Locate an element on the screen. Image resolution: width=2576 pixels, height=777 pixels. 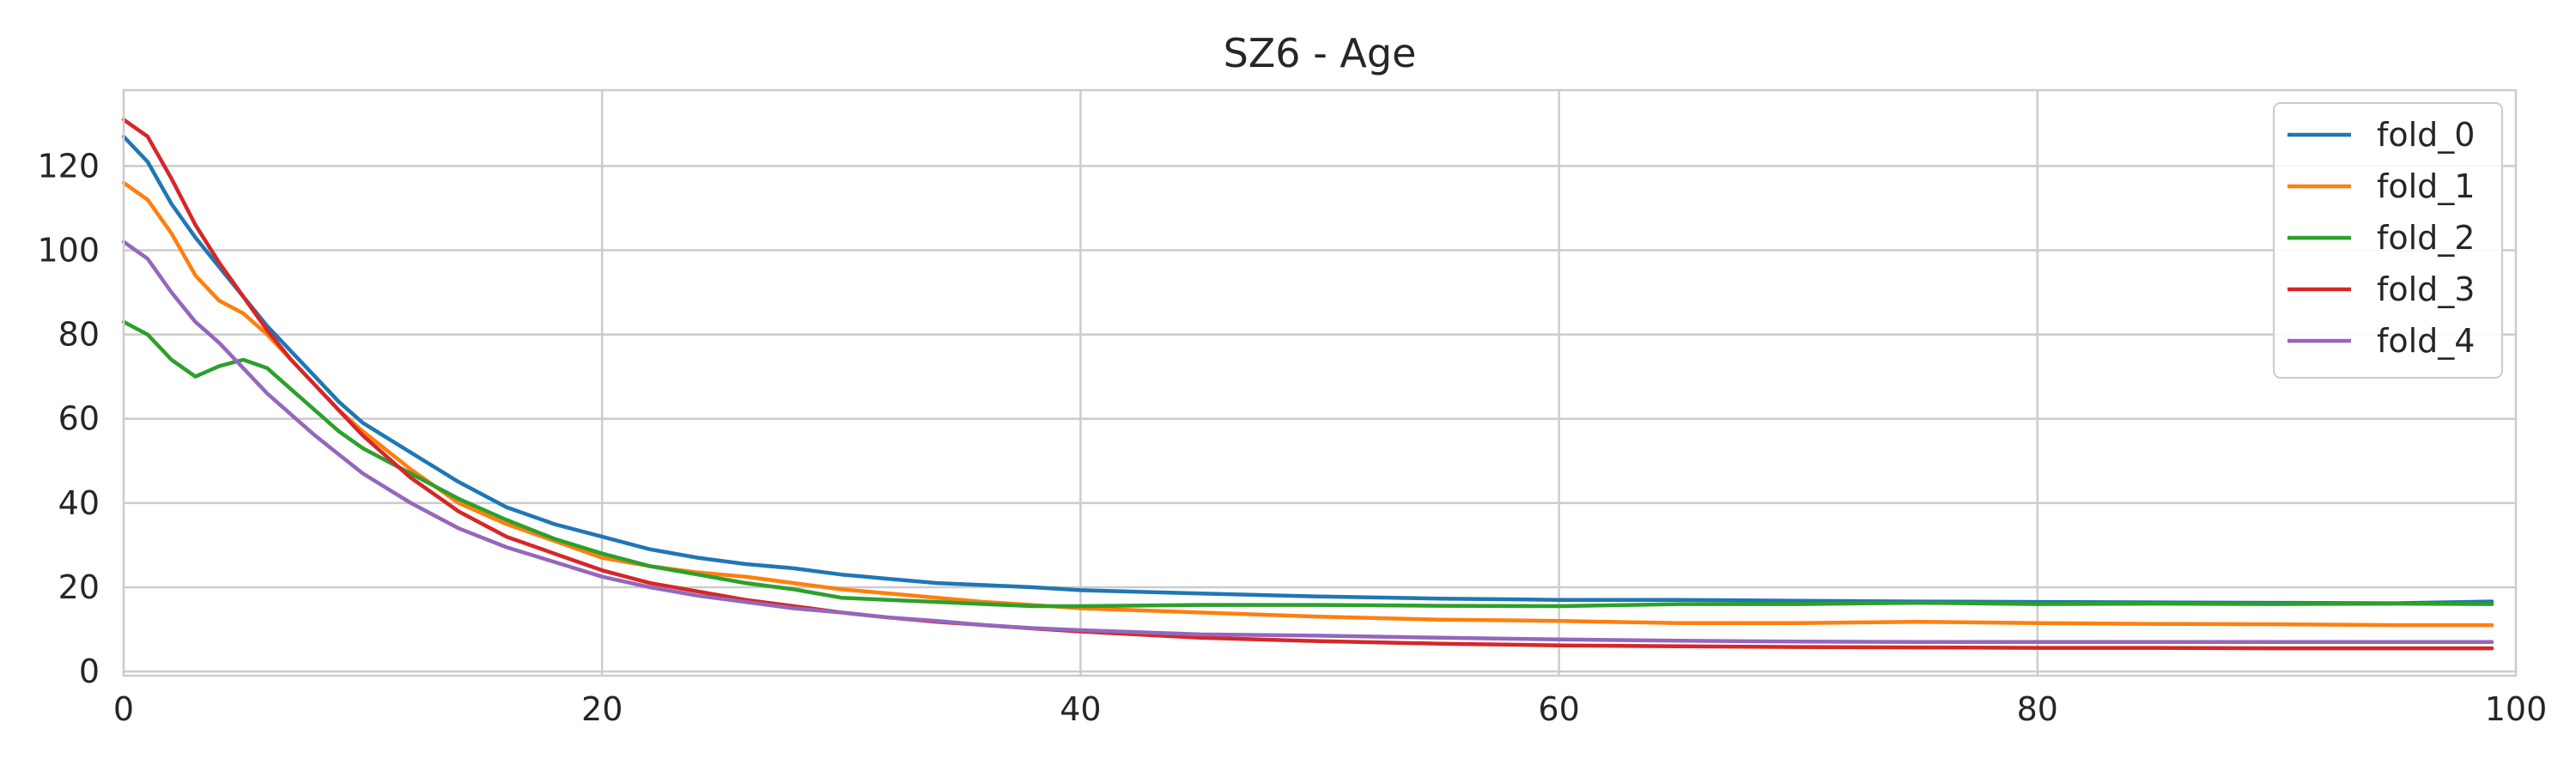
x-tick-label: 100 is located at coordinates (2516, 709).